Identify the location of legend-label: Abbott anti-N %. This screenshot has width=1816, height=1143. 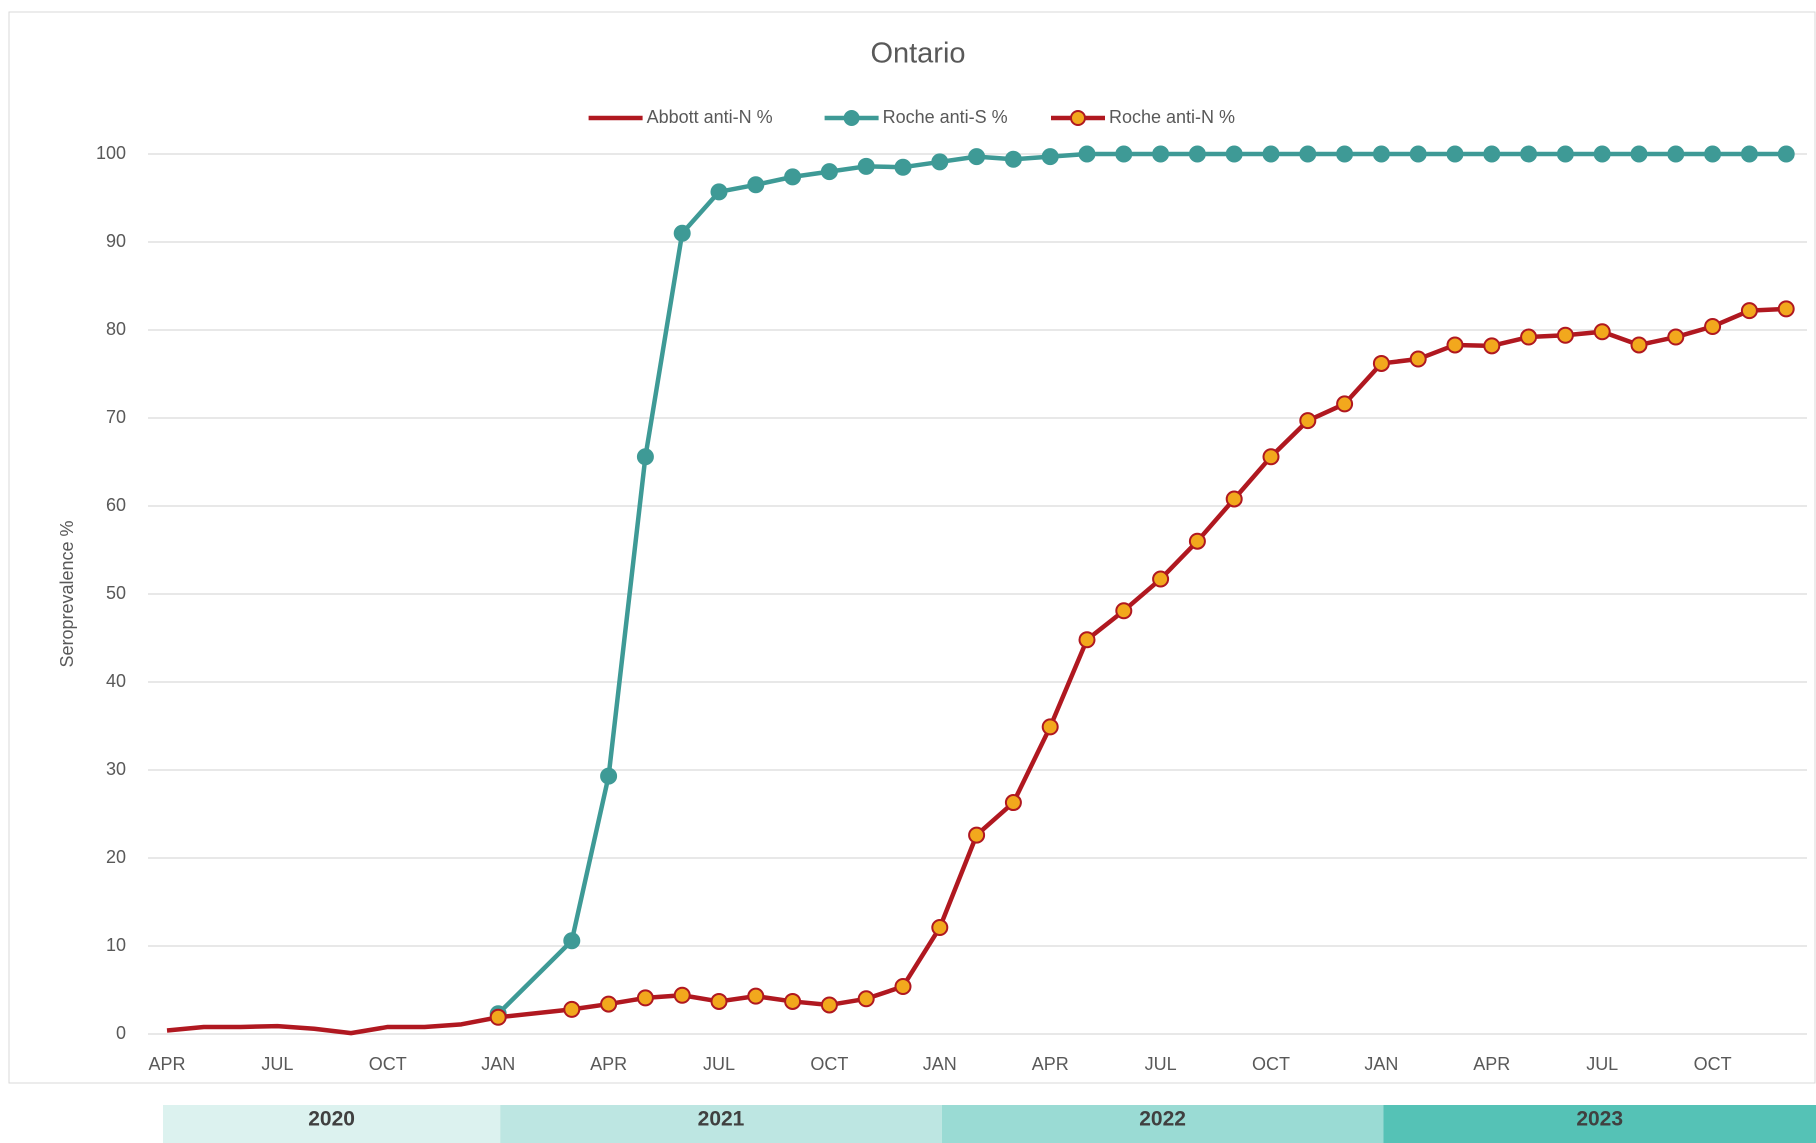
(710, 117).